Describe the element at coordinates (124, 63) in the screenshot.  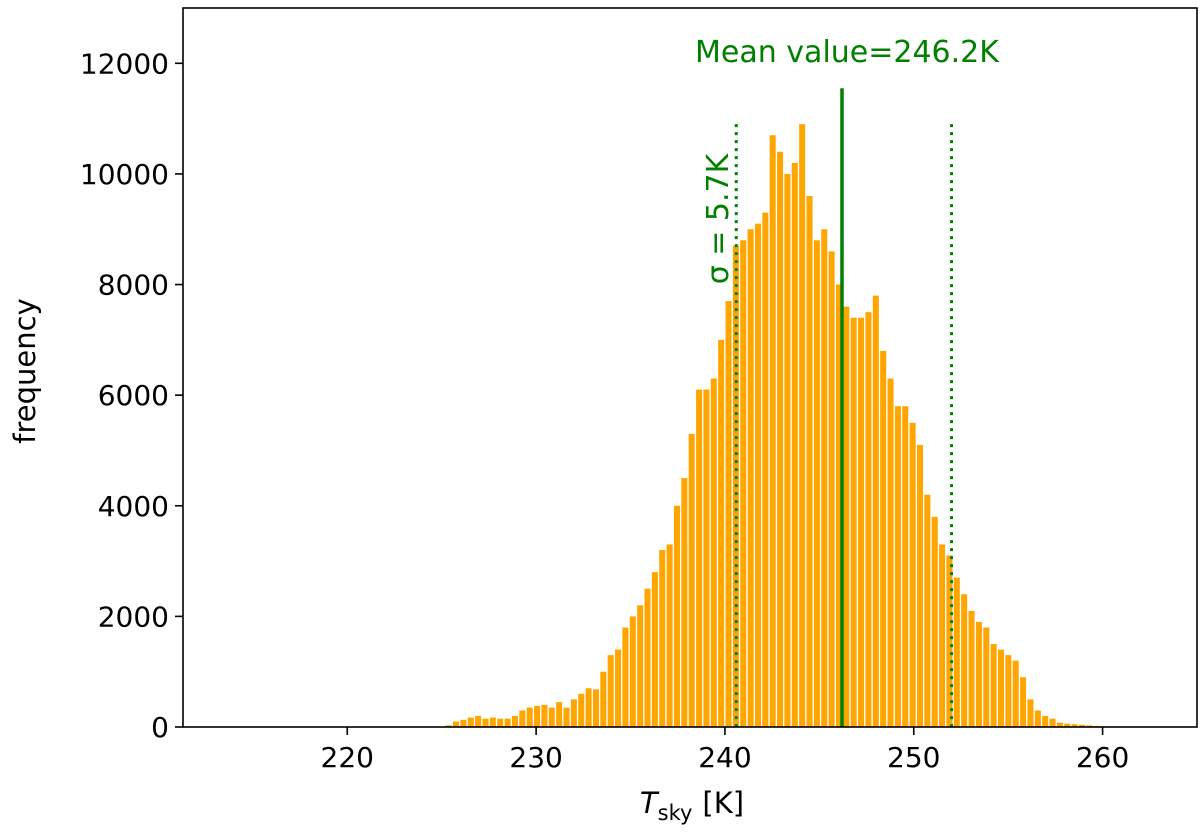
I see `y-tick-label: 12000` at that location.